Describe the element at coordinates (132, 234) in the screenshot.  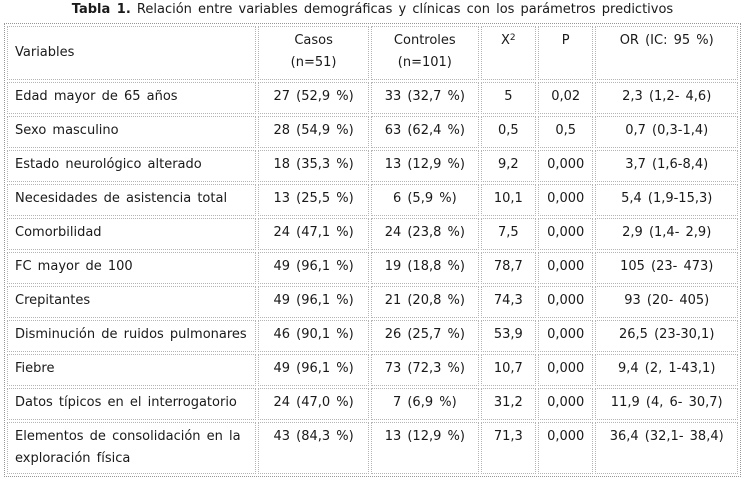
I see `cell-variable: Comorbilidad` at that location.